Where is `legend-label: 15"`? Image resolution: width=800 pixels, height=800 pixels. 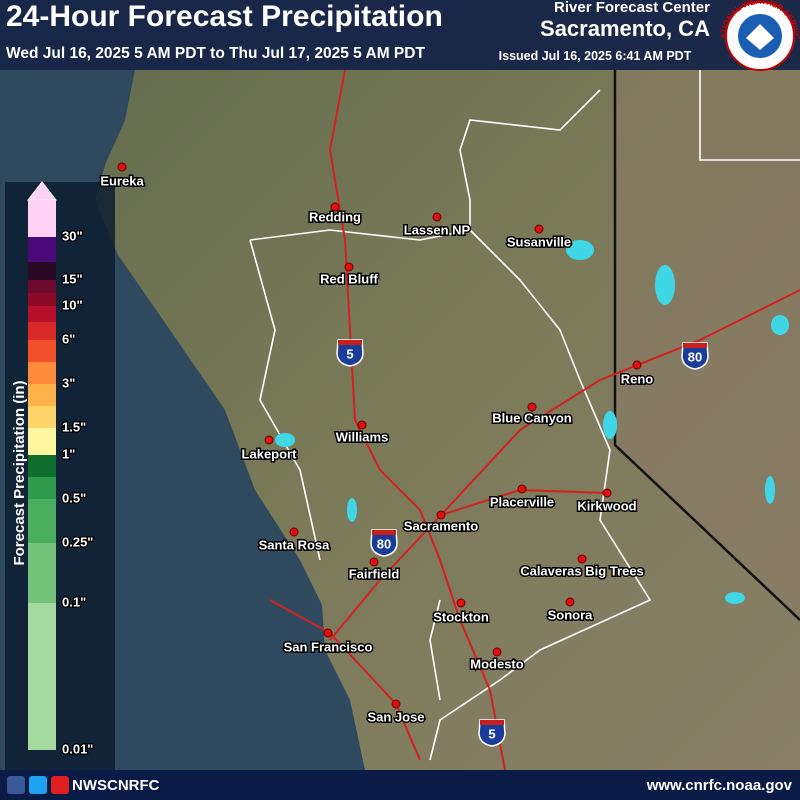 legend-label: 15" is located at coordinates (72, 278).